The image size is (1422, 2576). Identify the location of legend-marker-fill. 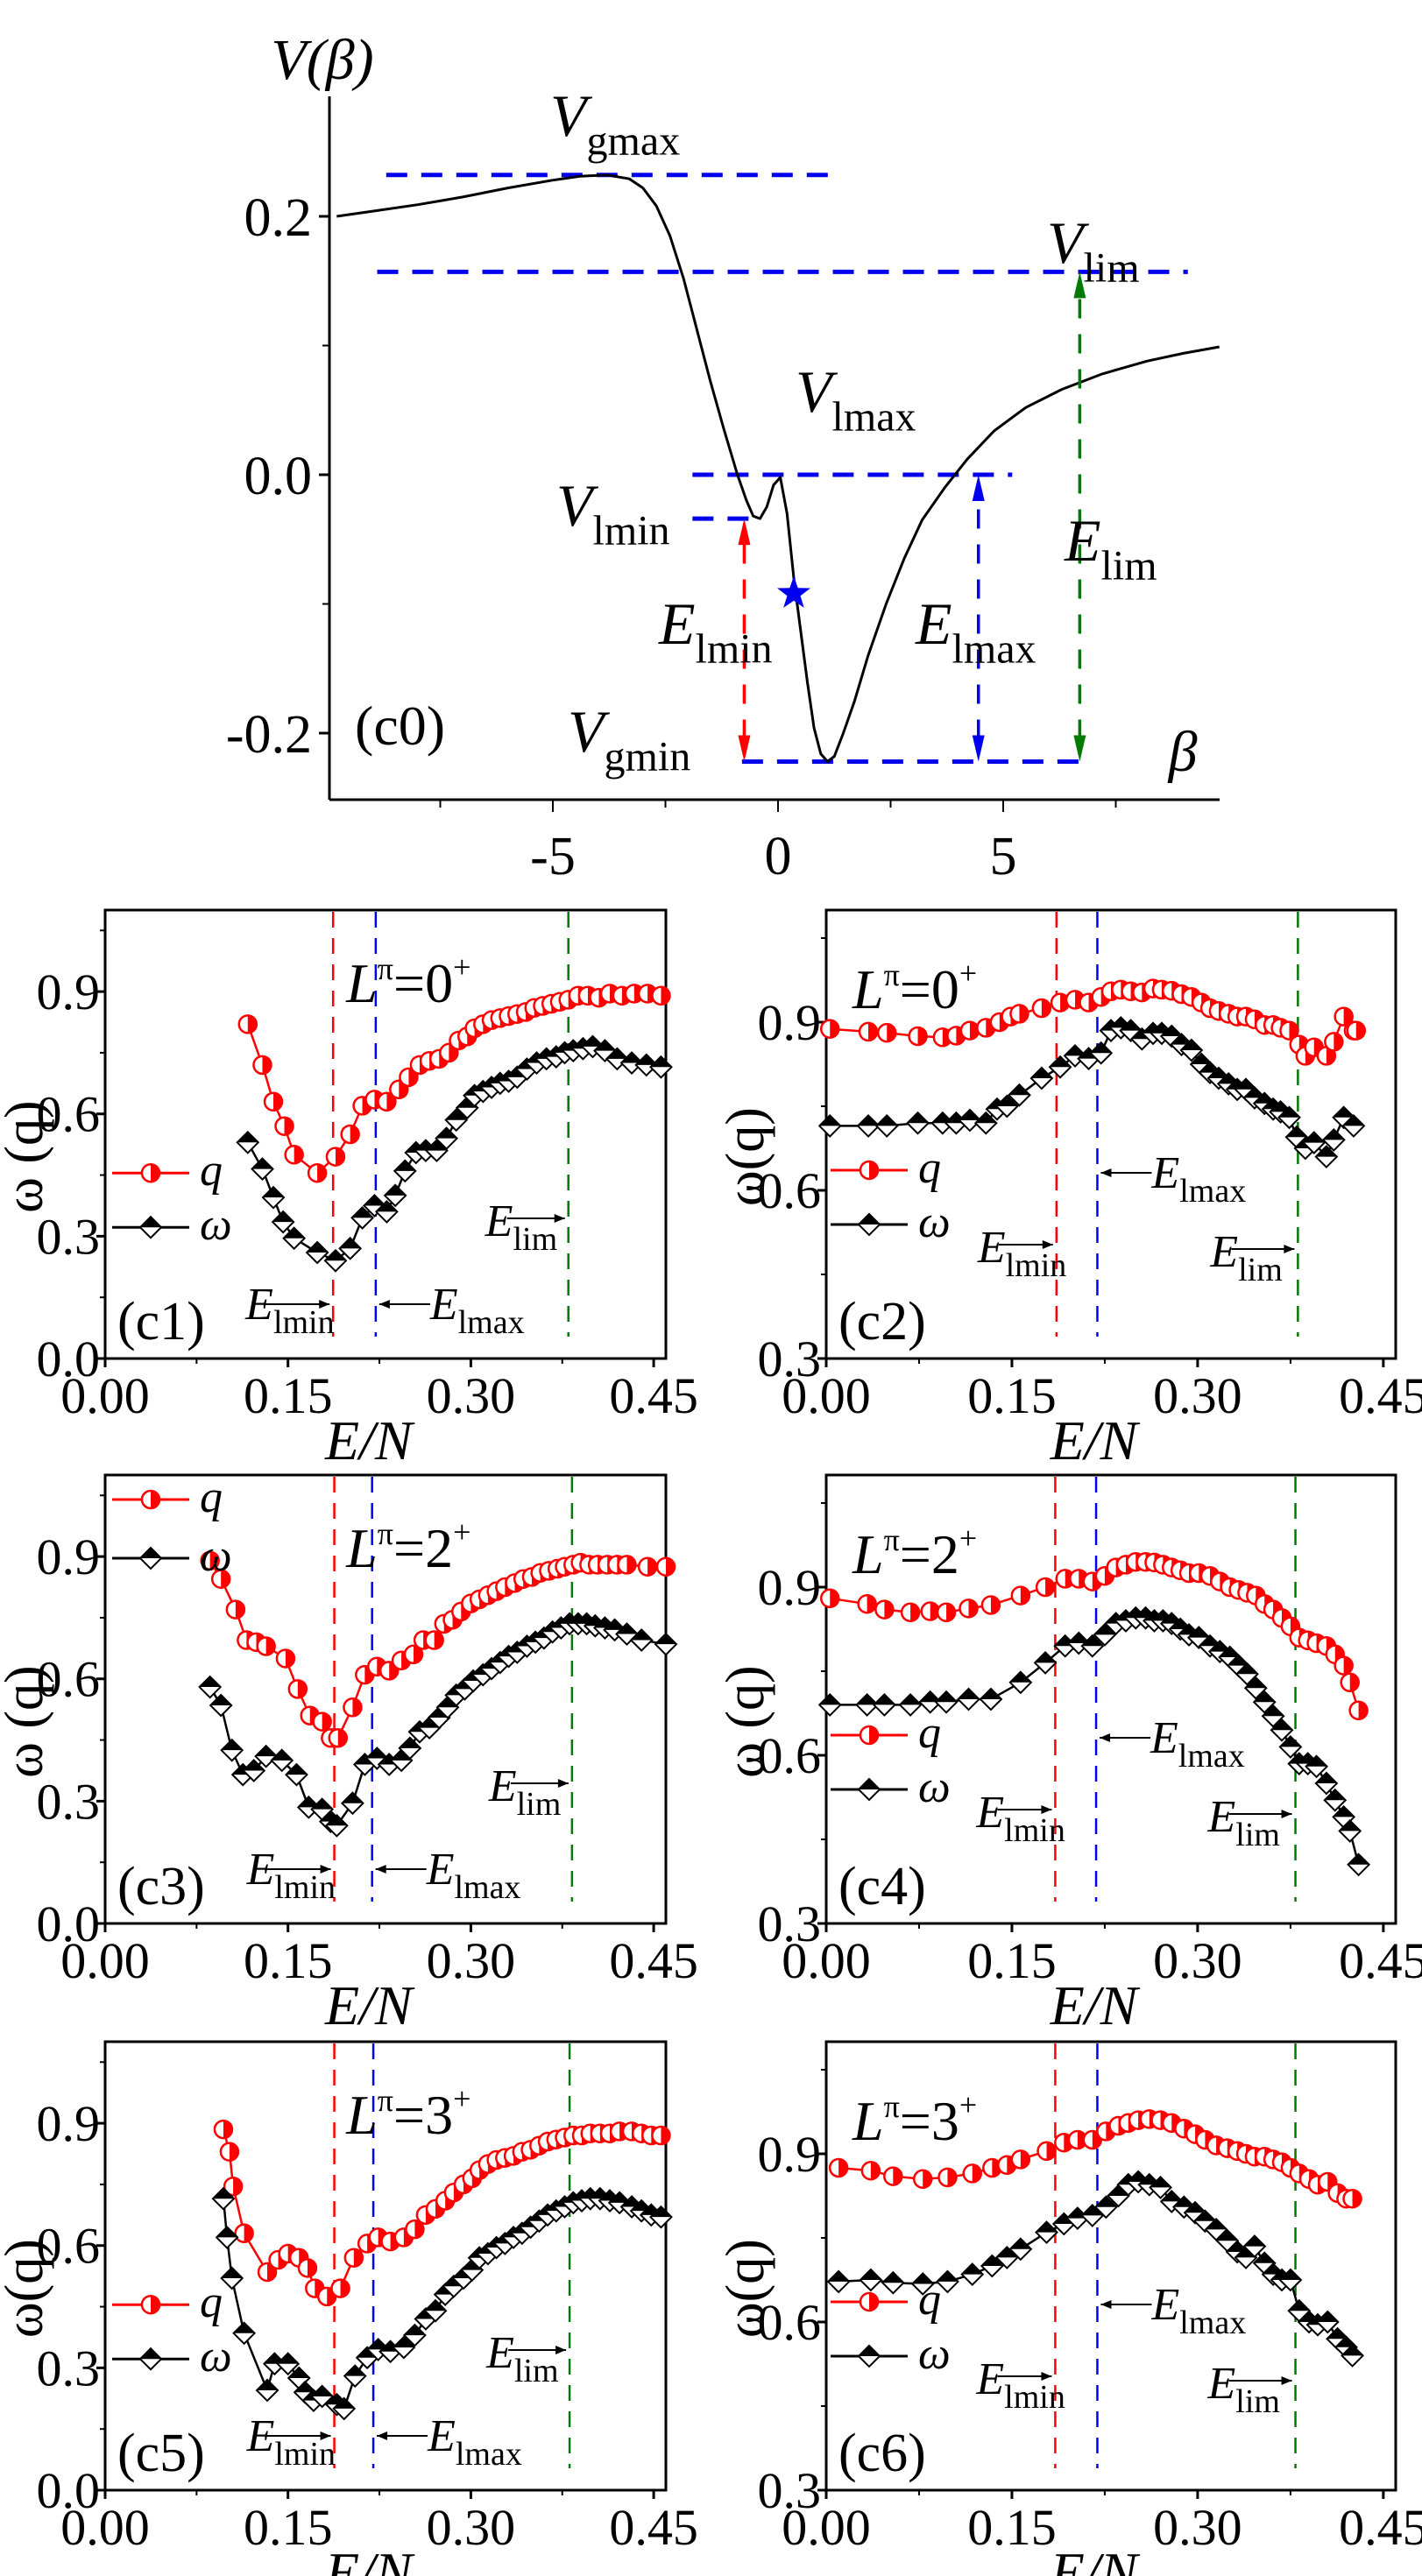
(150, 1223).